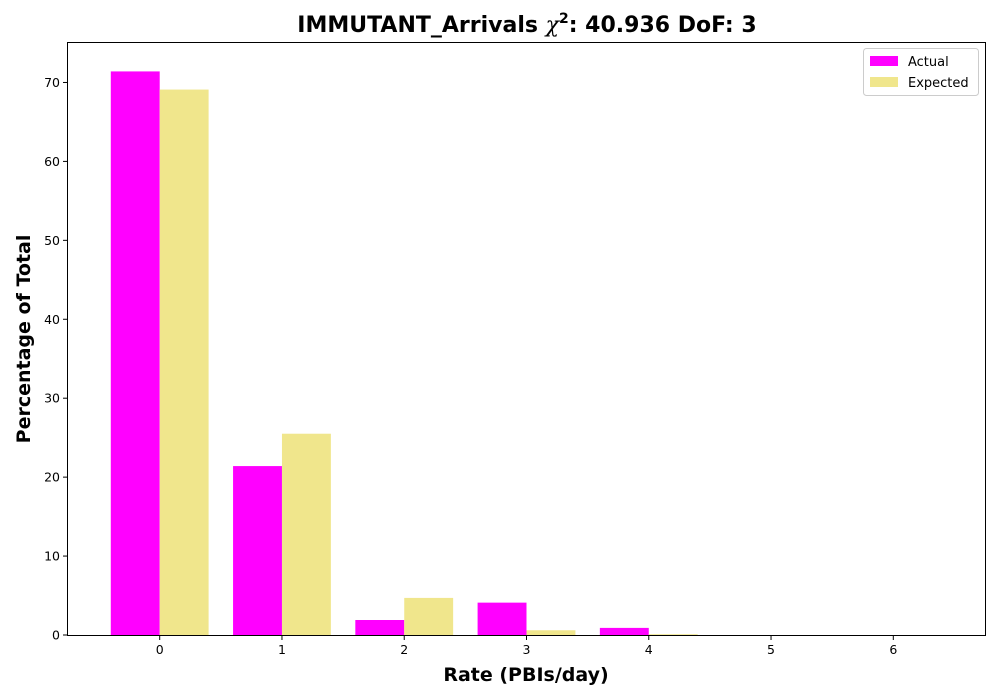 The image size is (1000, 700). I want to click on y-tick-label: 10, so click(52, 556).